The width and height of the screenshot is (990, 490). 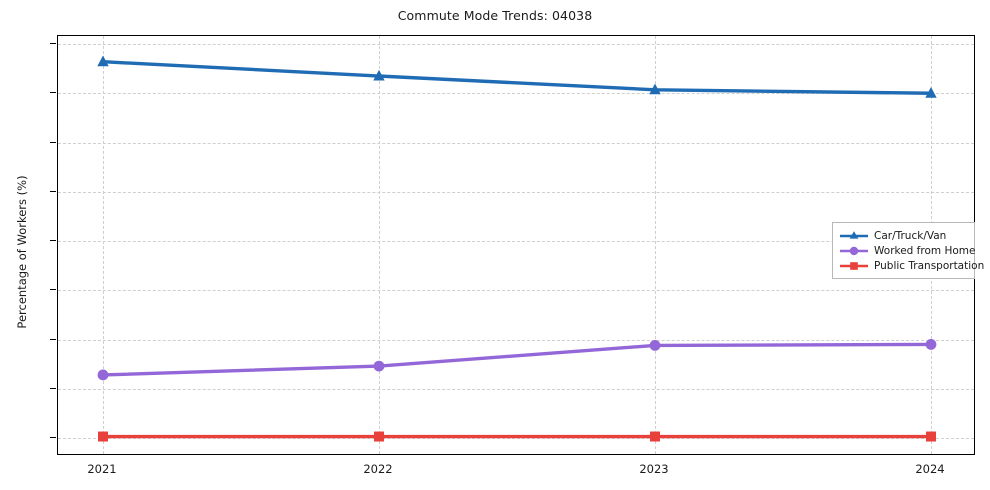 I want to click on legend-label: Public Transportation, so click(x=929, y=265).